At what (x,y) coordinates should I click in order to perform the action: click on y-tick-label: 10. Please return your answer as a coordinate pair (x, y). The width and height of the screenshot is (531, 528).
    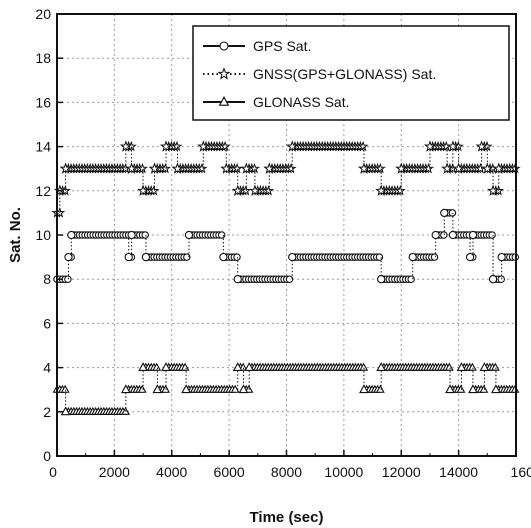
    Looking at the image, I should click on (43, 235).